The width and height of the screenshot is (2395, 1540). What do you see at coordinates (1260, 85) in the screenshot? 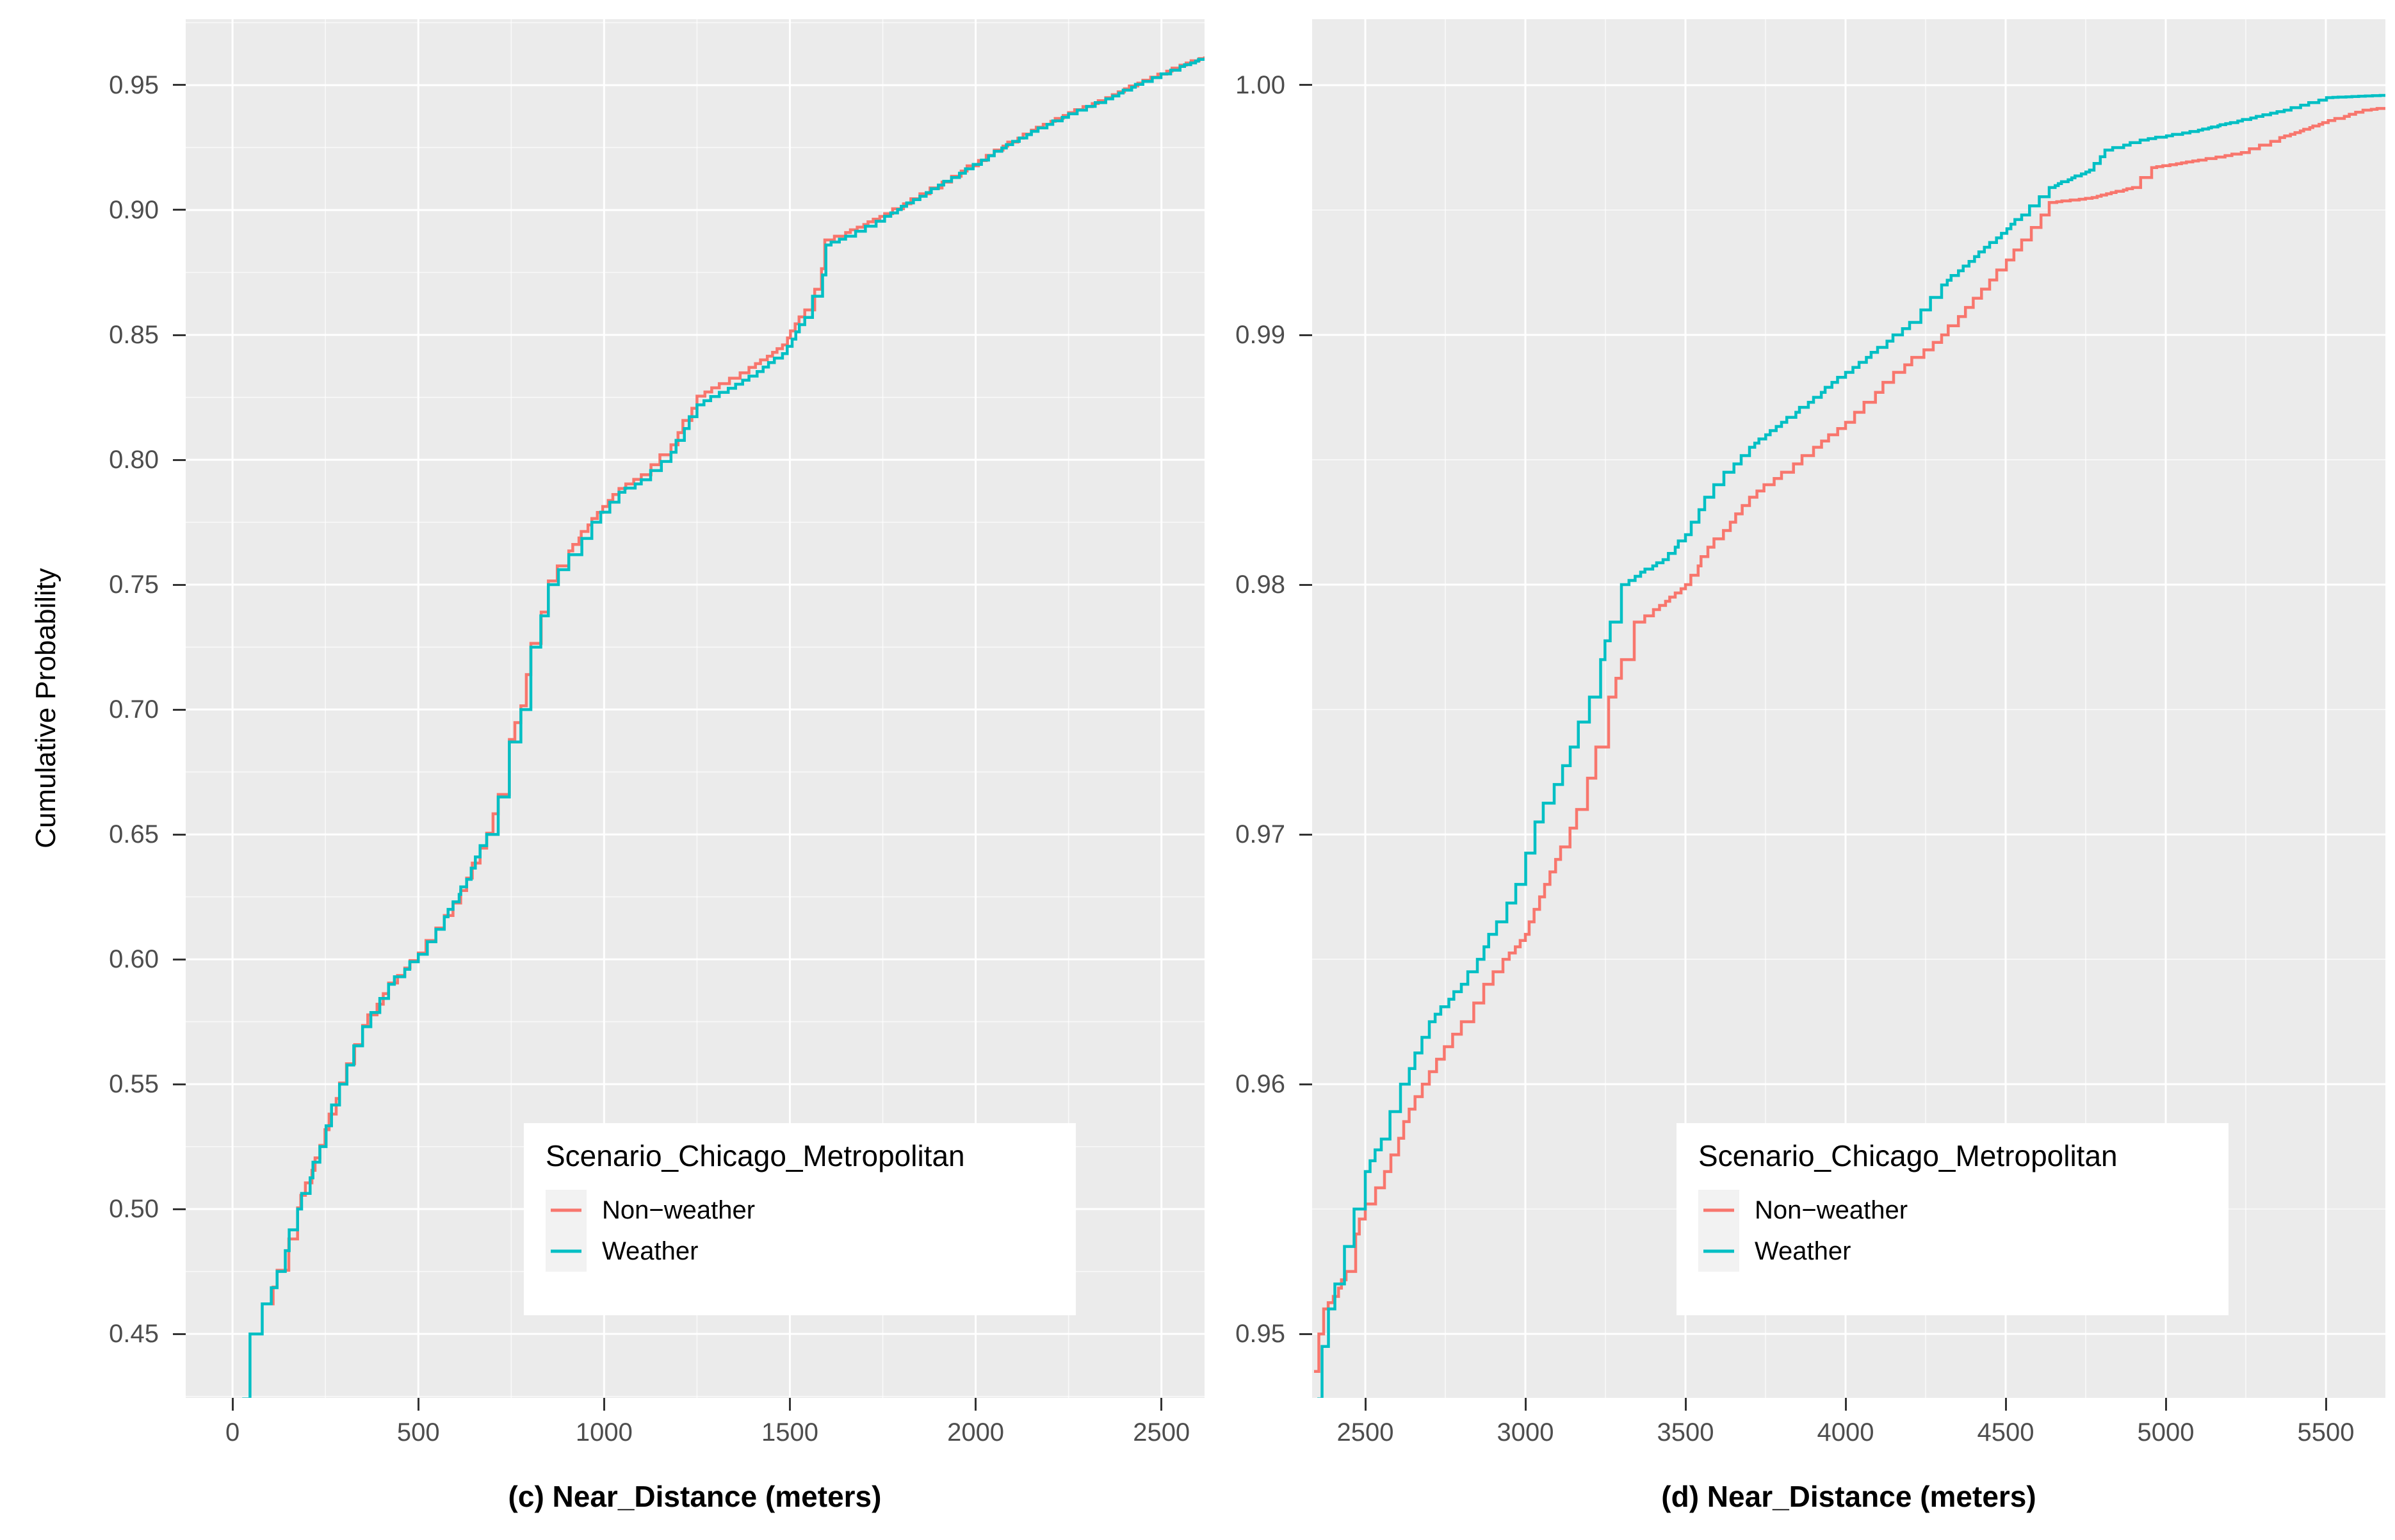
I see `y-tick-label: 1.00` at bounding box center [1260, 85].